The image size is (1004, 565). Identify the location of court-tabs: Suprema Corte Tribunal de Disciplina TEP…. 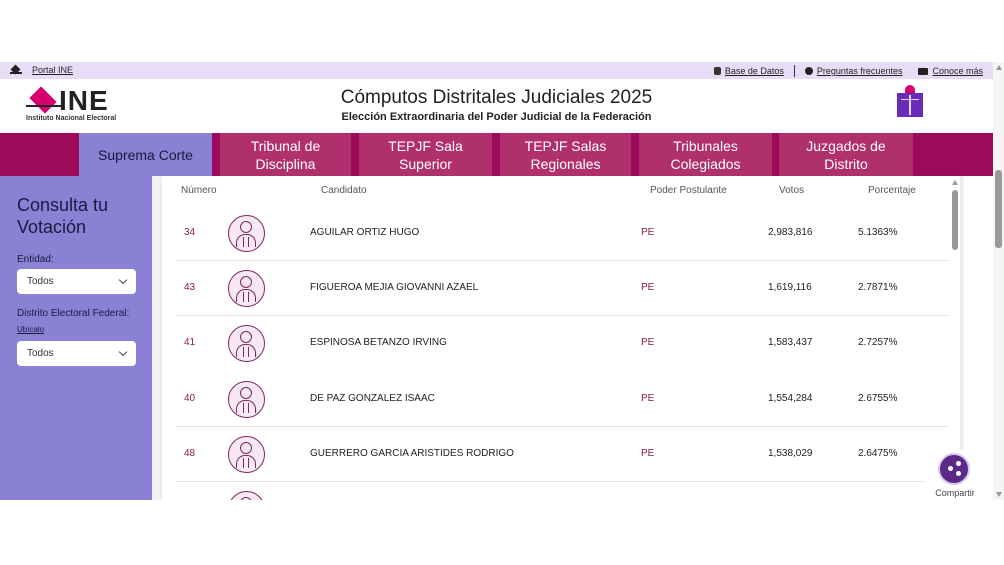
(496, 154).